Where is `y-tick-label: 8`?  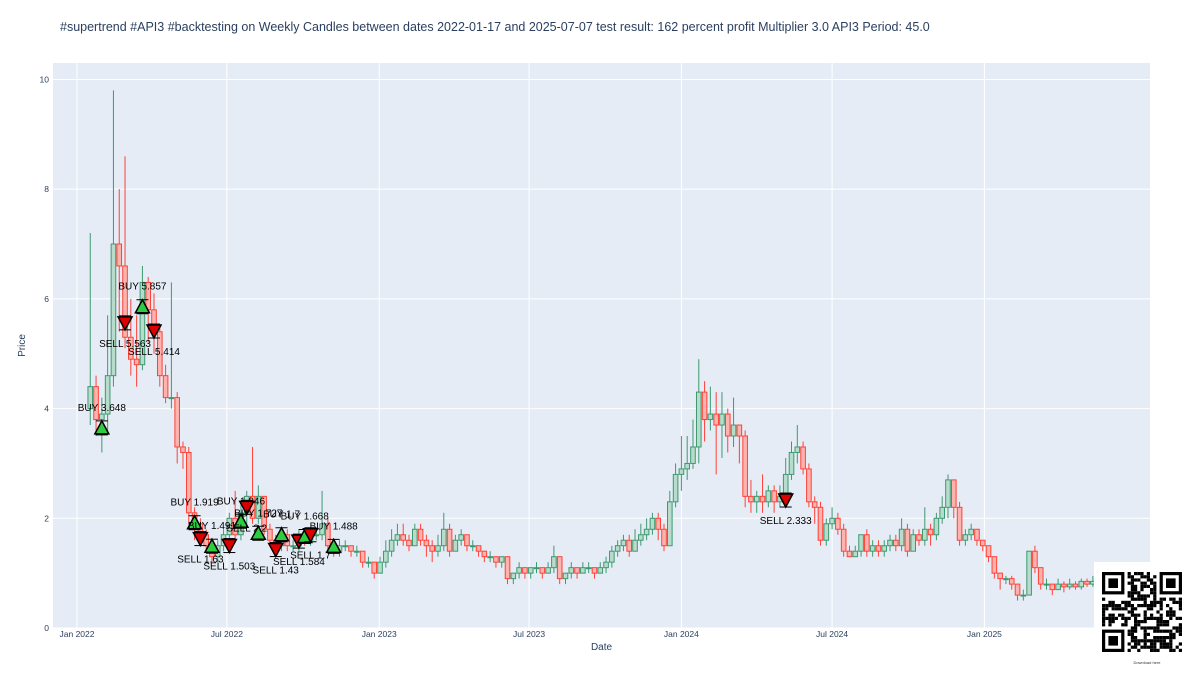
y-tick-label: 8 is located at coordinates (46, 189).